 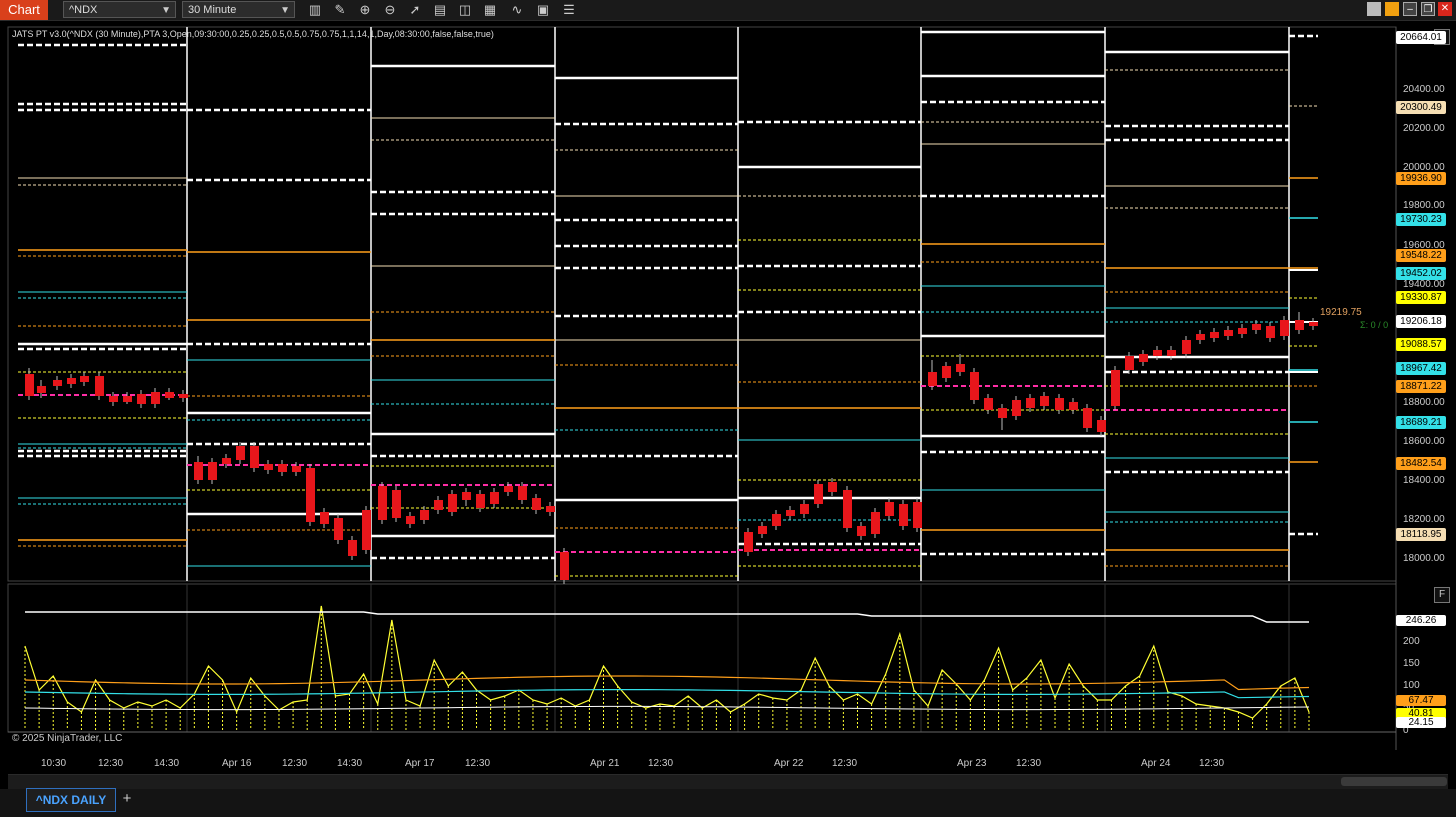 I want to click on data-box-icon: ▤, so click(x=440, y=9).